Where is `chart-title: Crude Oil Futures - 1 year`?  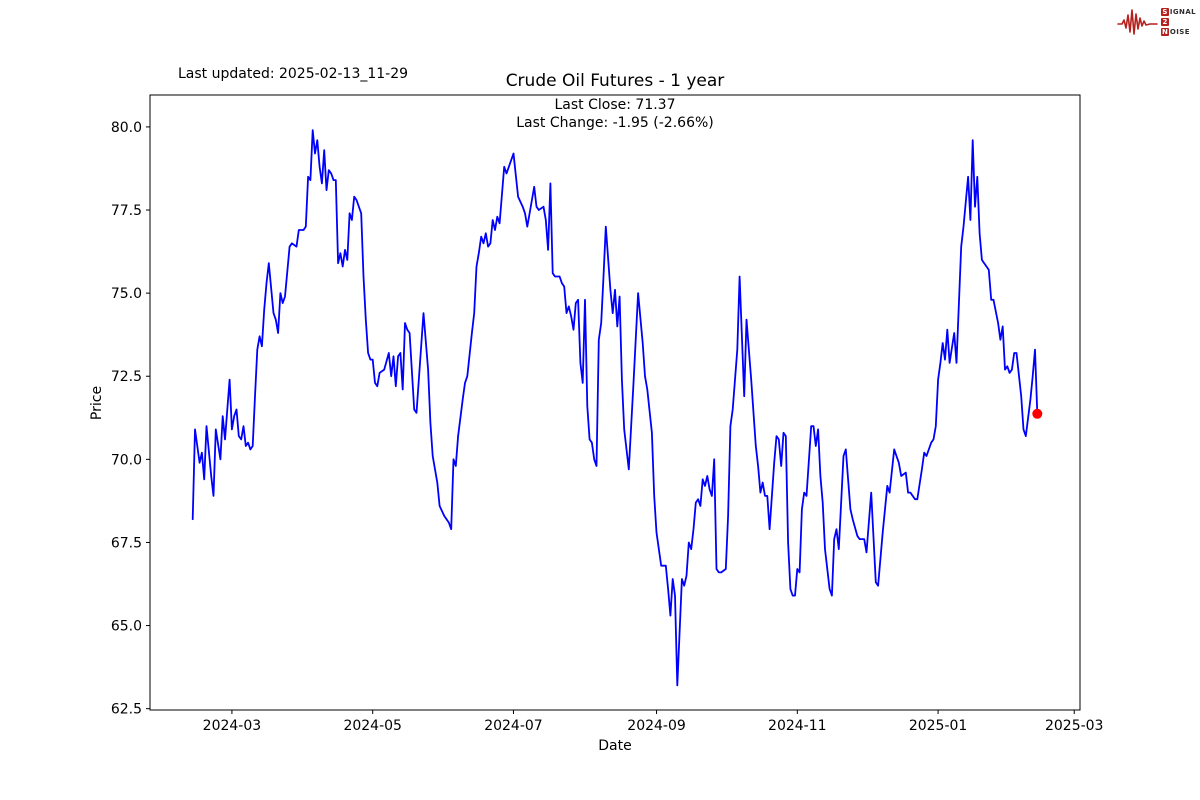
chart-title: Crude Oil Futures - 1 year is located at coordinates (615, 81).